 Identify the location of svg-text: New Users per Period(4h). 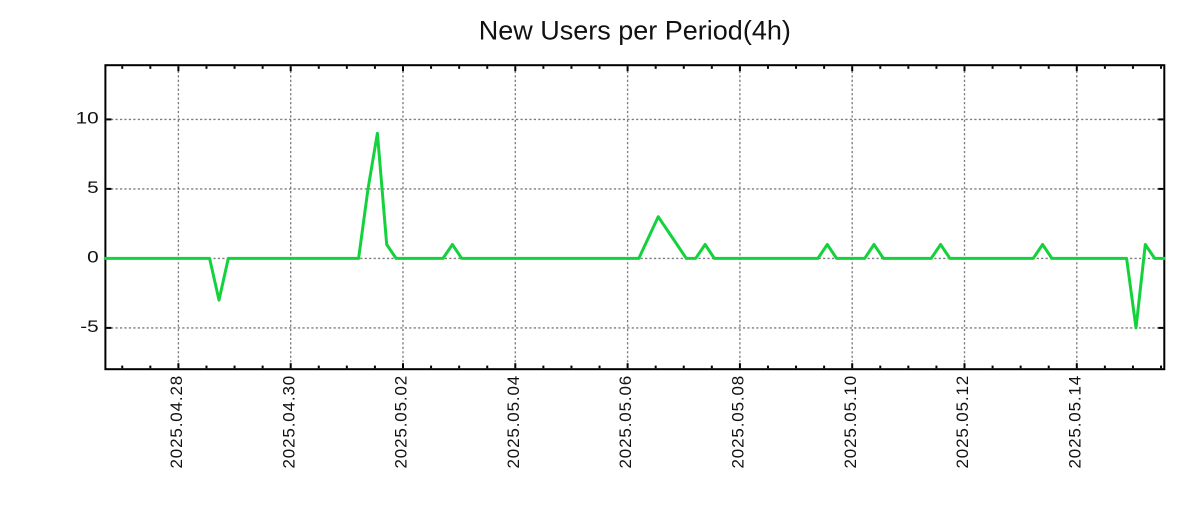
(635, 31).